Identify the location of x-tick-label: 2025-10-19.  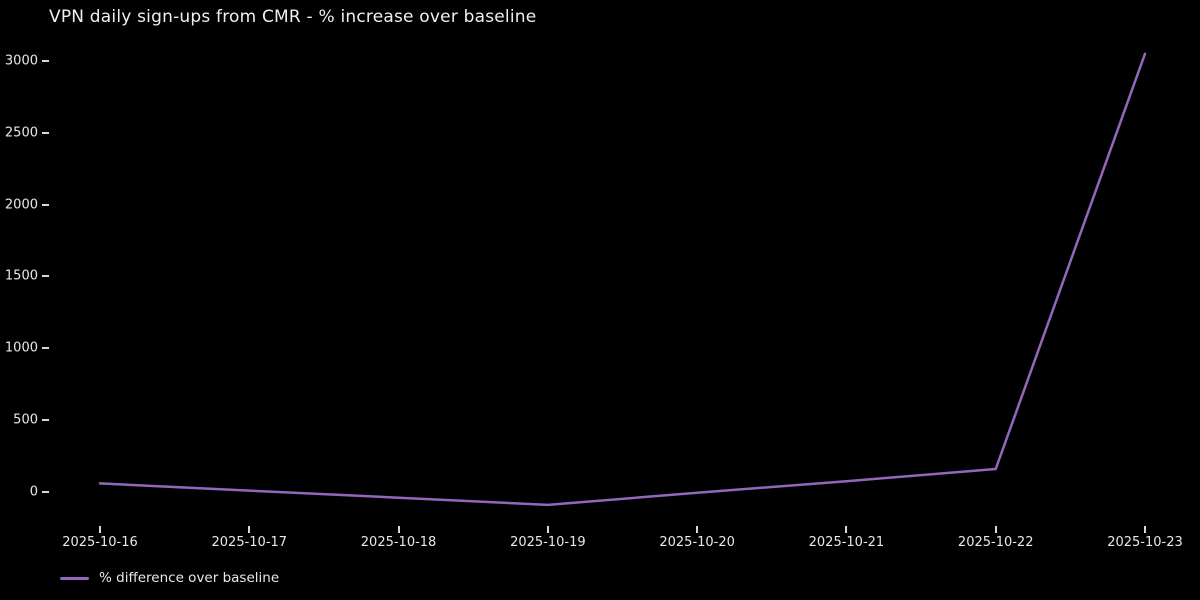
(548, 542).